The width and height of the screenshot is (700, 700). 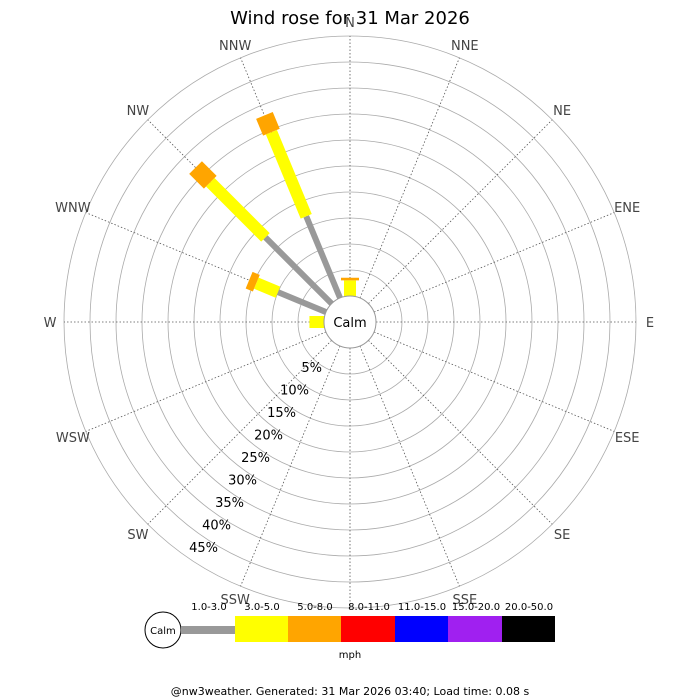 What do you see at coordinates (203, 548) in the screenshot?
I see `radial-tick-label: 45%` at bounding box center [203, 548].